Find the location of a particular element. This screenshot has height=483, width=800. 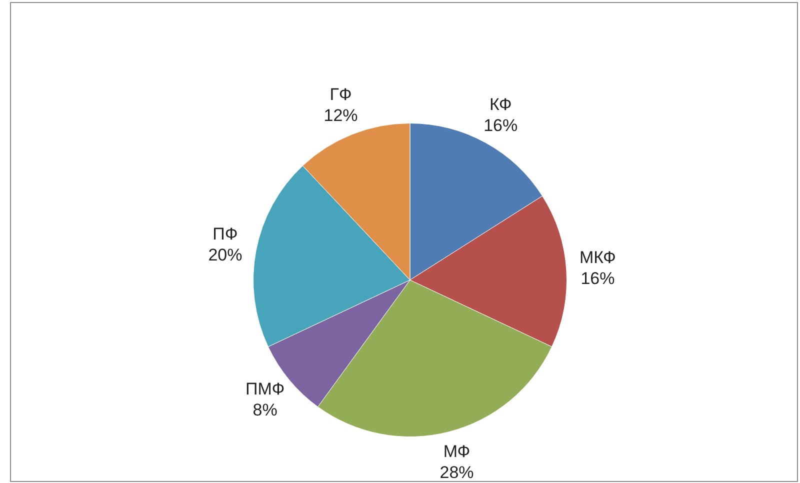

slice-label: ПМФ is located at coordinates (265, 389).